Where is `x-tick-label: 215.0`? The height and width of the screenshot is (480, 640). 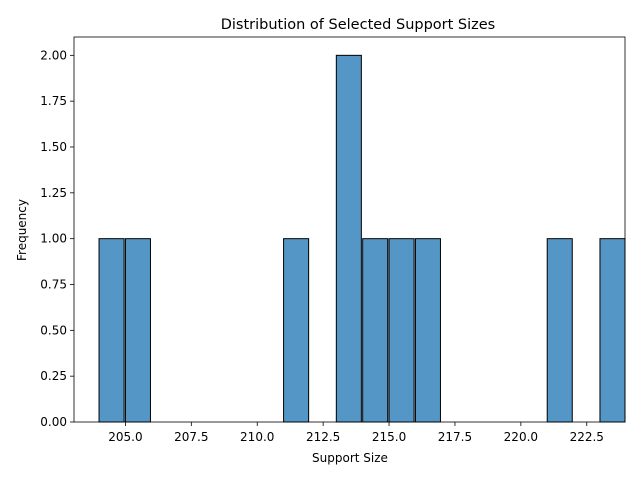
x-tick-label: 215.0 is located at coordinates (389, 437).